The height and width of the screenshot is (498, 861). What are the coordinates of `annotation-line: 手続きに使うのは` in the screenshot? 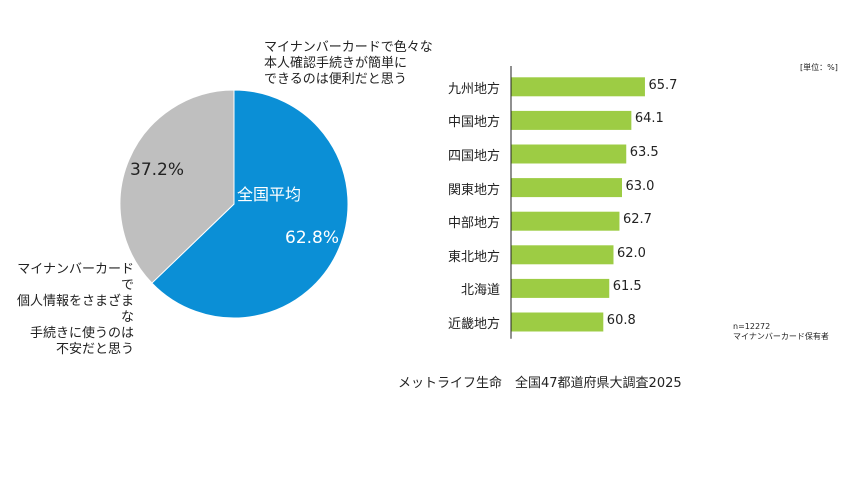 It's located at (81, 333).